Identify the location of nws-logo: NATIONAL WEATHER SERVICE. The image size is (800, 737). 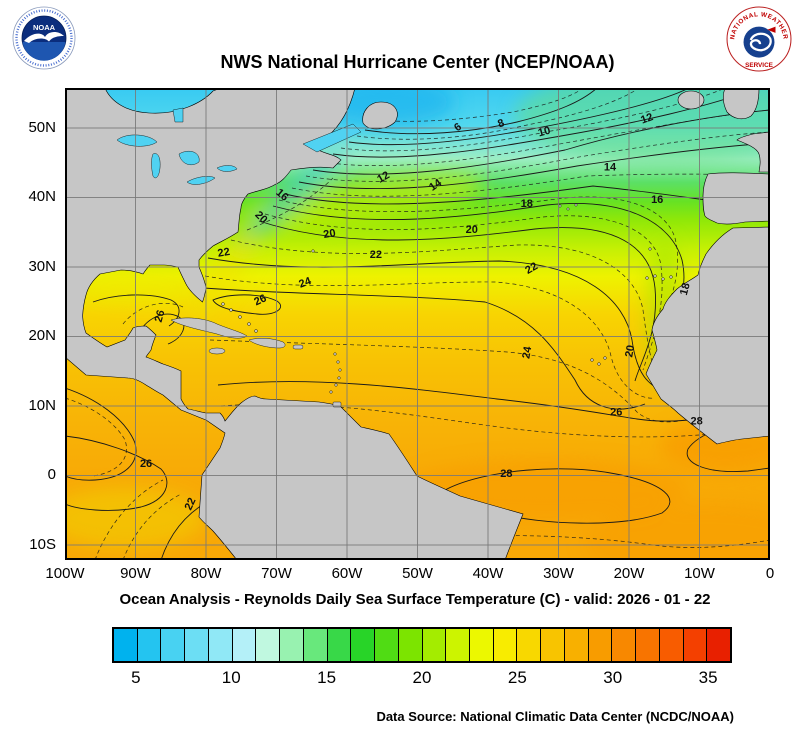
(759, 39).